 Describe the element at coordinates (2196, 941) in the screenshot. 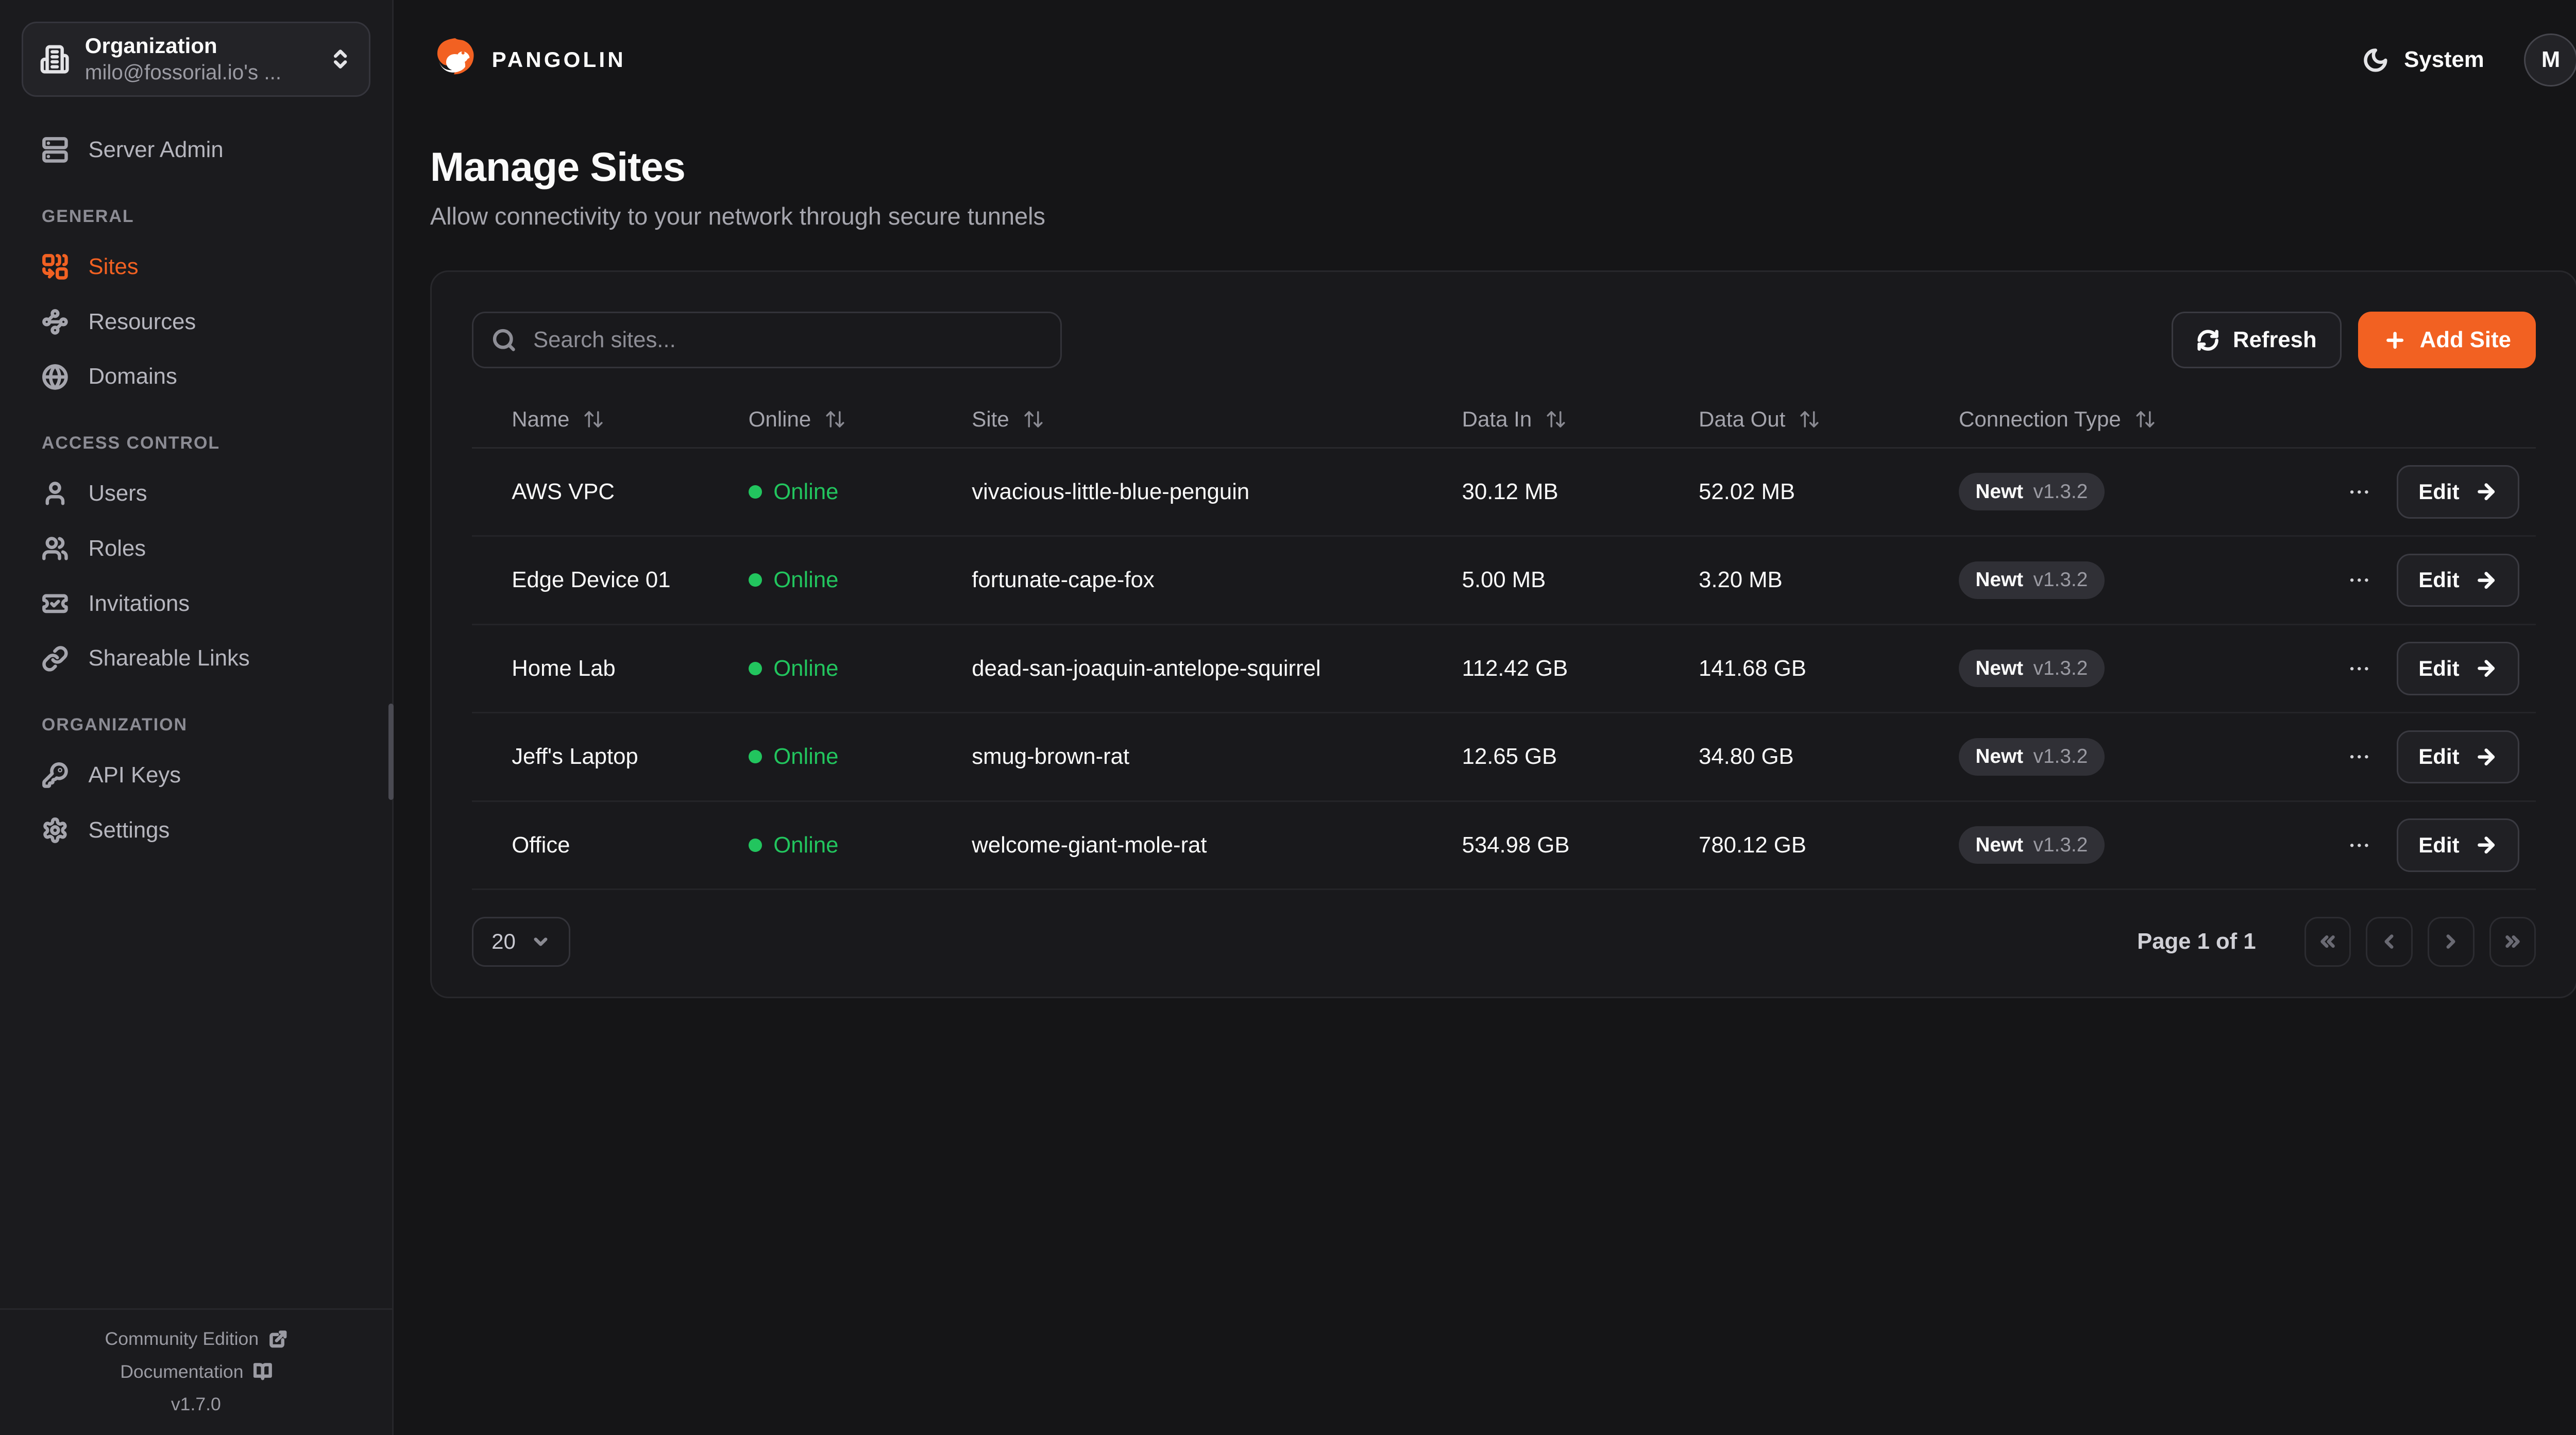

I see `page-status: Page 1 of 1` at that location.